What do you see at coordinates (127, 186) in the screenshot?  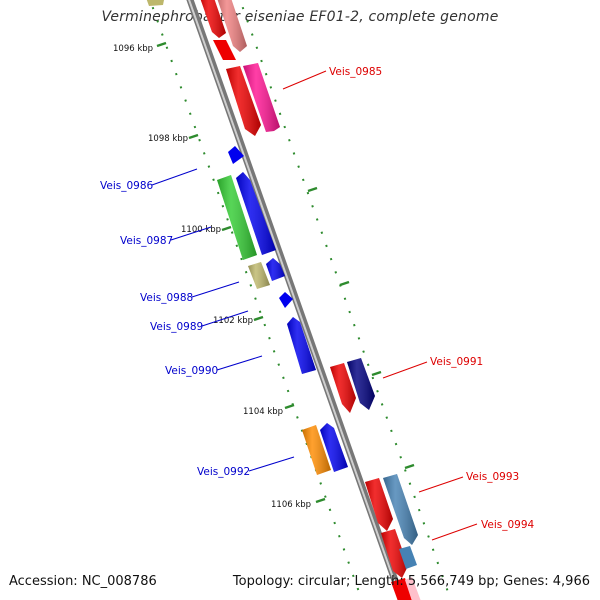 I see `gene-label: Veis_0986` at bounding box center [127, 186].